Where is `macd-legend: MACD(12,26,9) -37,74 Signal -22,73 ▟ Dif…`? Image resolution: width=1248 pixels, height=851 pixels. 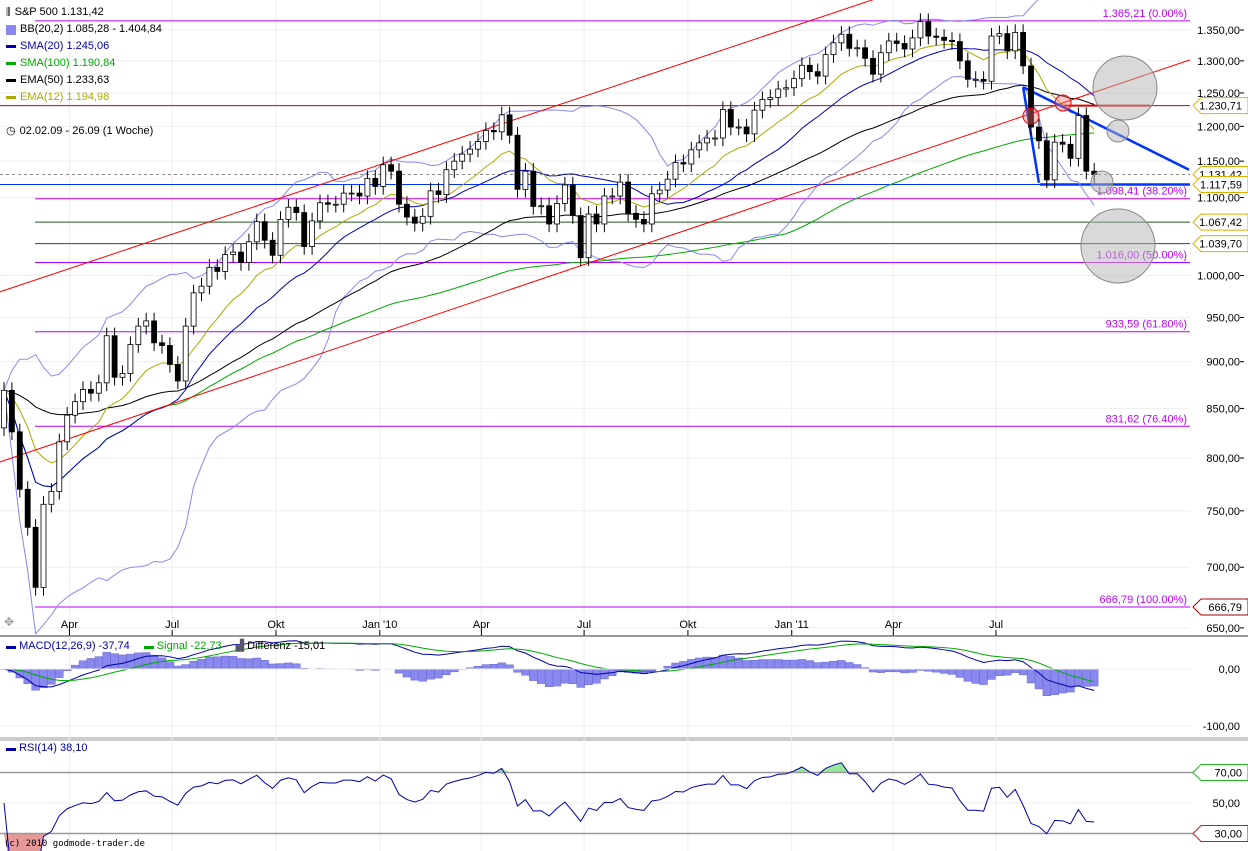
macd-legend: MACD(12,26,9) -37,74 Signal -22,73 ▟ Dif… is located at coordinates (165, 645).